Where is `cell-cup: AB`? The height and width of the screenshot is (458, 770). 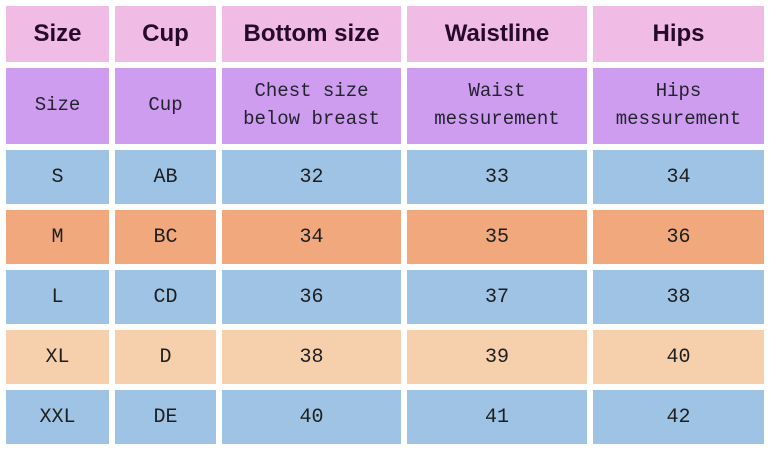
cell-cup: AB is located at coordinates (165, 177).